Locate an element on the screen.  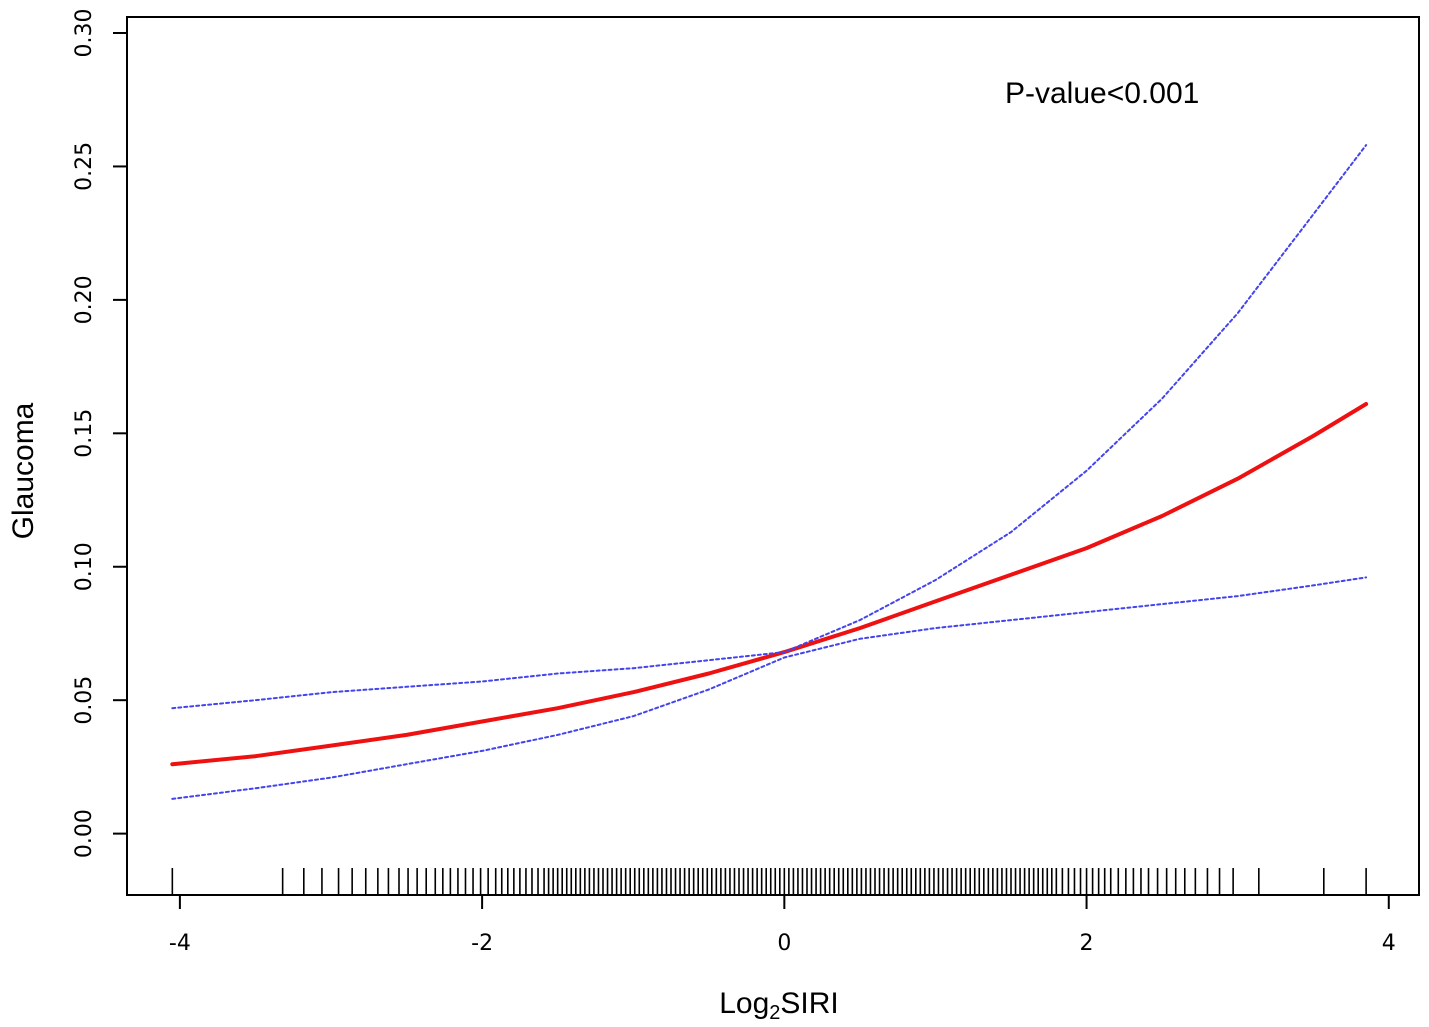
x-tick-label-4: 4 is located at coordinates (1389, 943).